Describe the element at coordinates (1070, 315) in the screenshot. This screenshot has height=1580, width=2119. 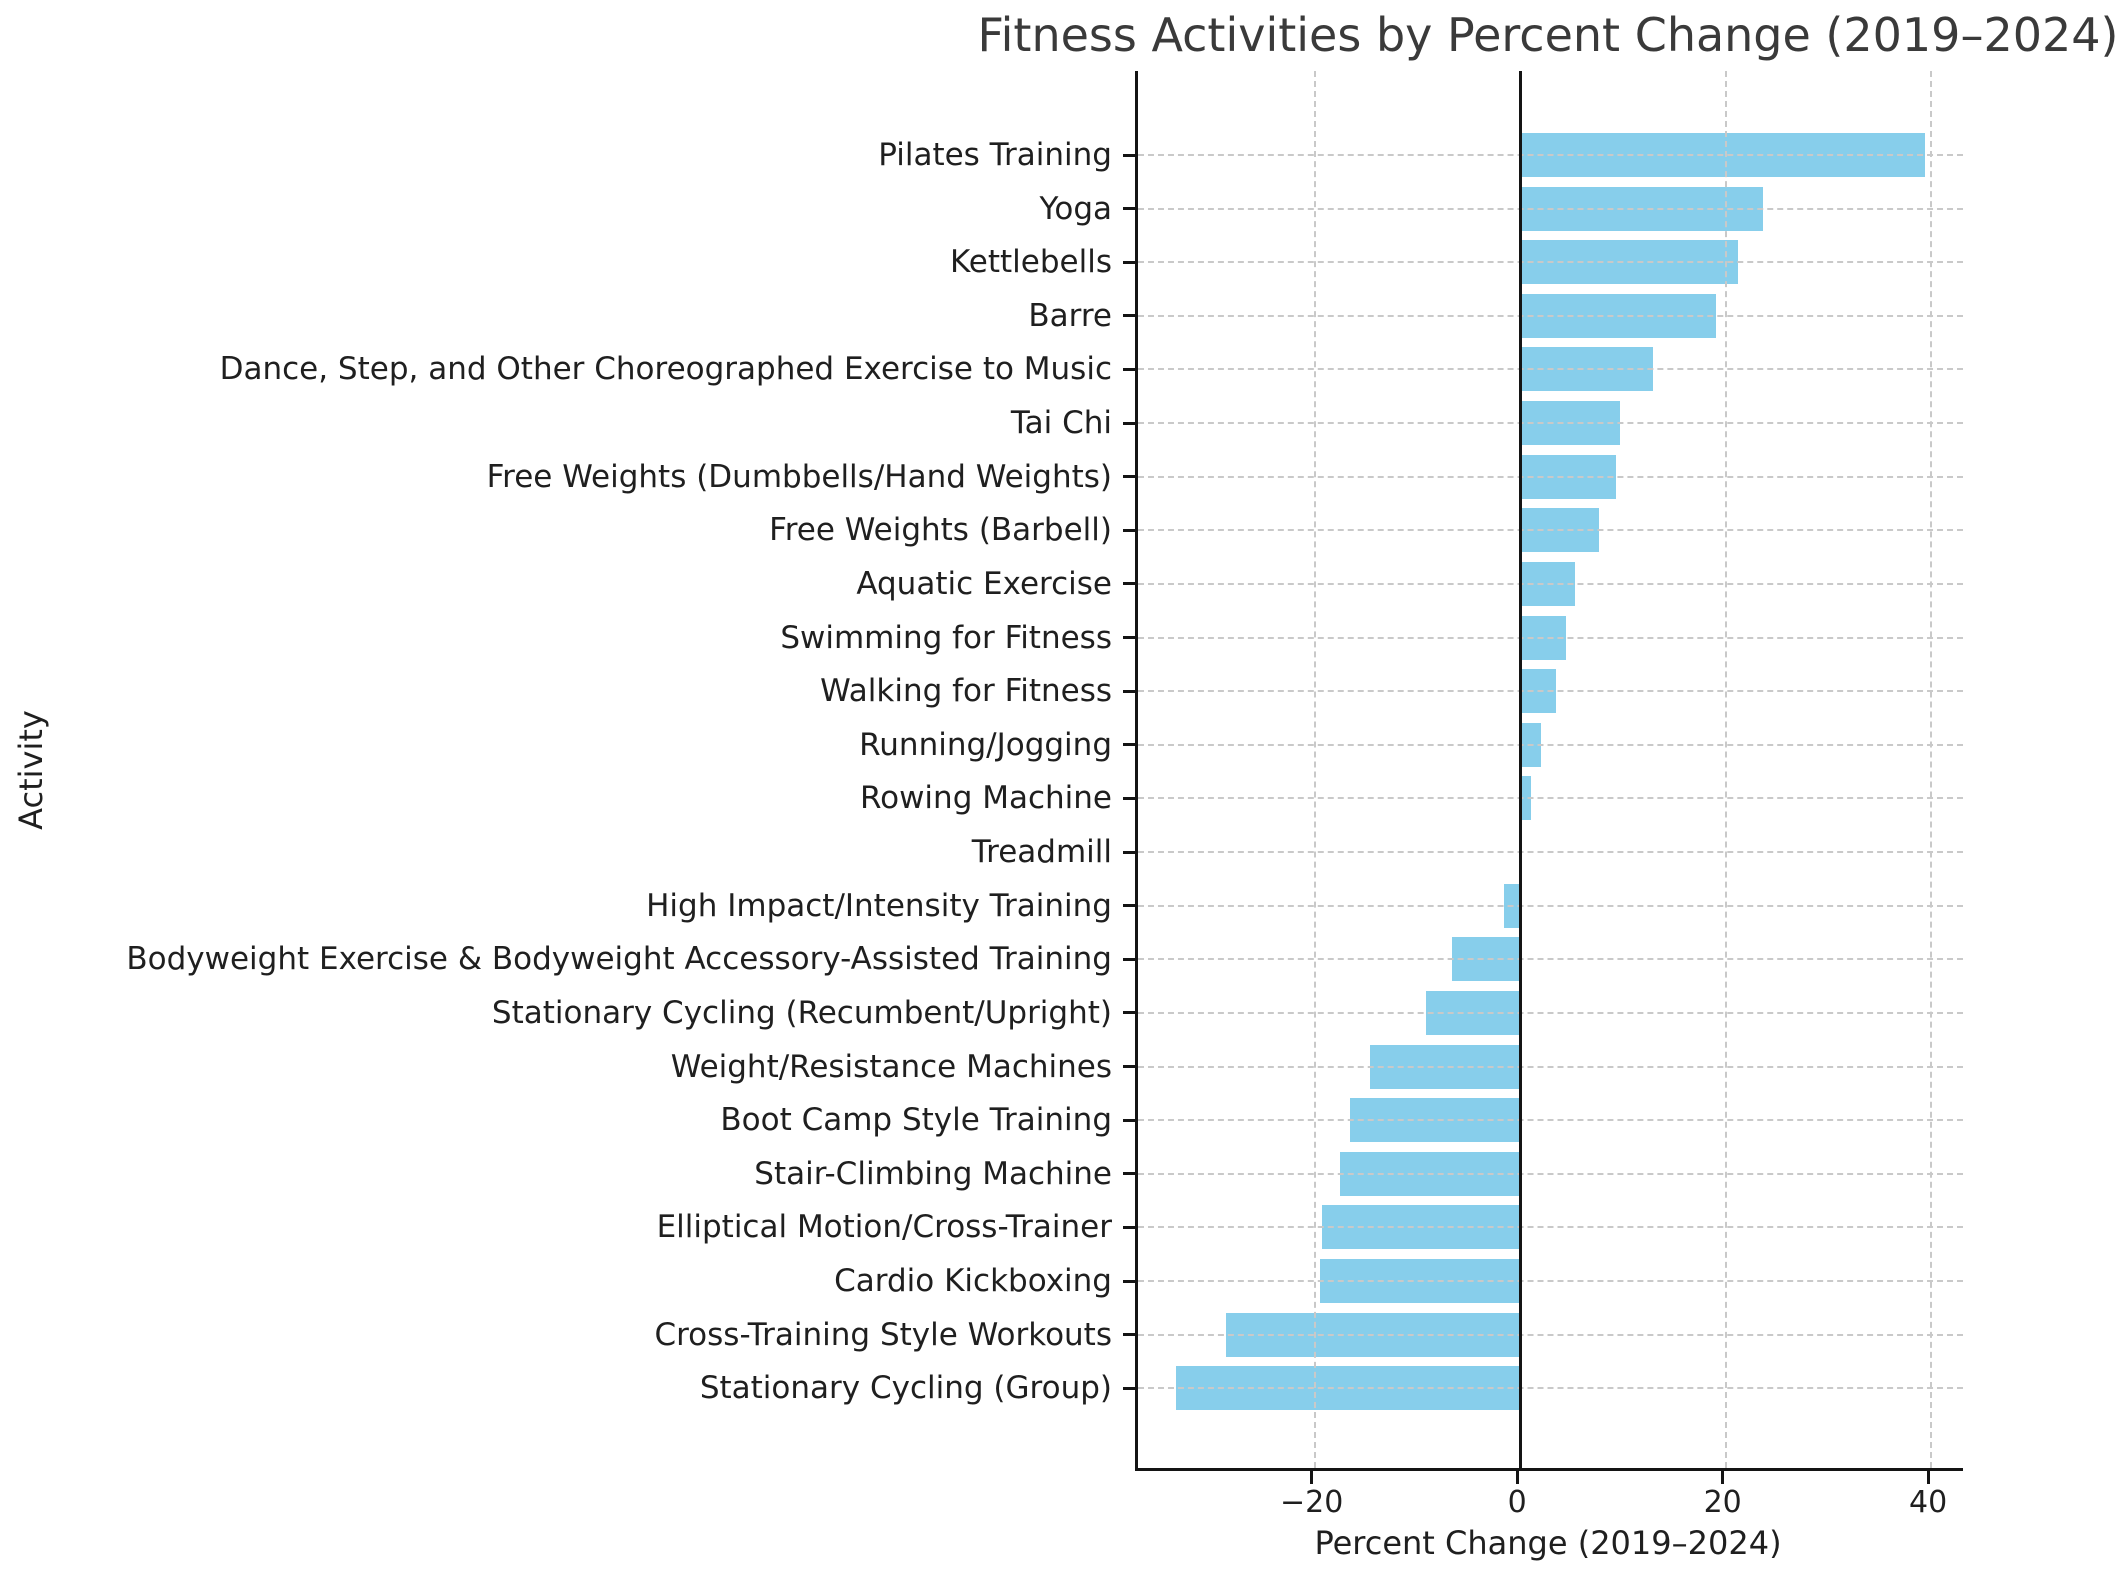
I see `y-tick-label: Barre` at that location.